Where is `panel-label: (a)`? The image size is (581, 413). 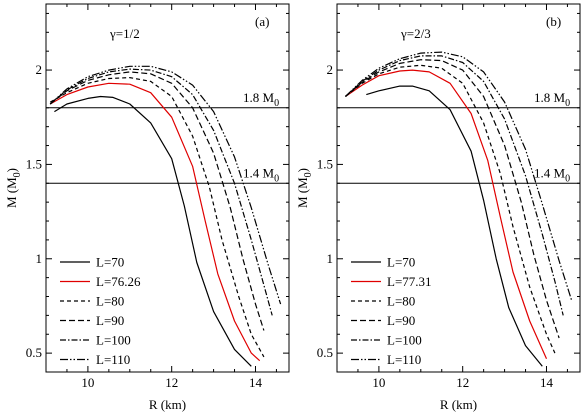
panel-label: (a) is located at coordinates (262, 21).